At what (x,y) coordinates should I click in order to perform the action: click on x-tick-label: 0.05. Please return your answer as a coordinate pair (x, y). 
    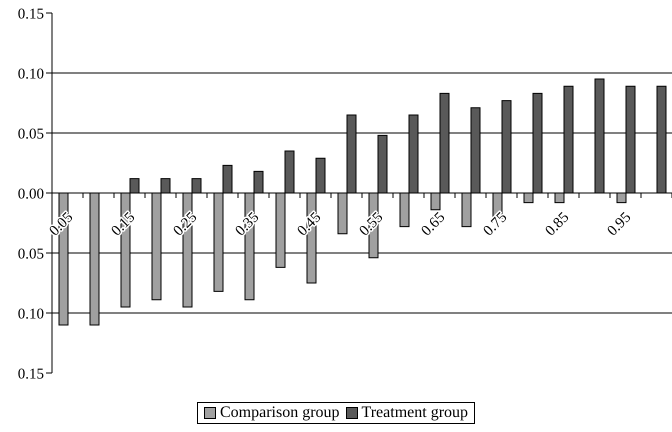
    Looking at the image, I should click on (61, 225).